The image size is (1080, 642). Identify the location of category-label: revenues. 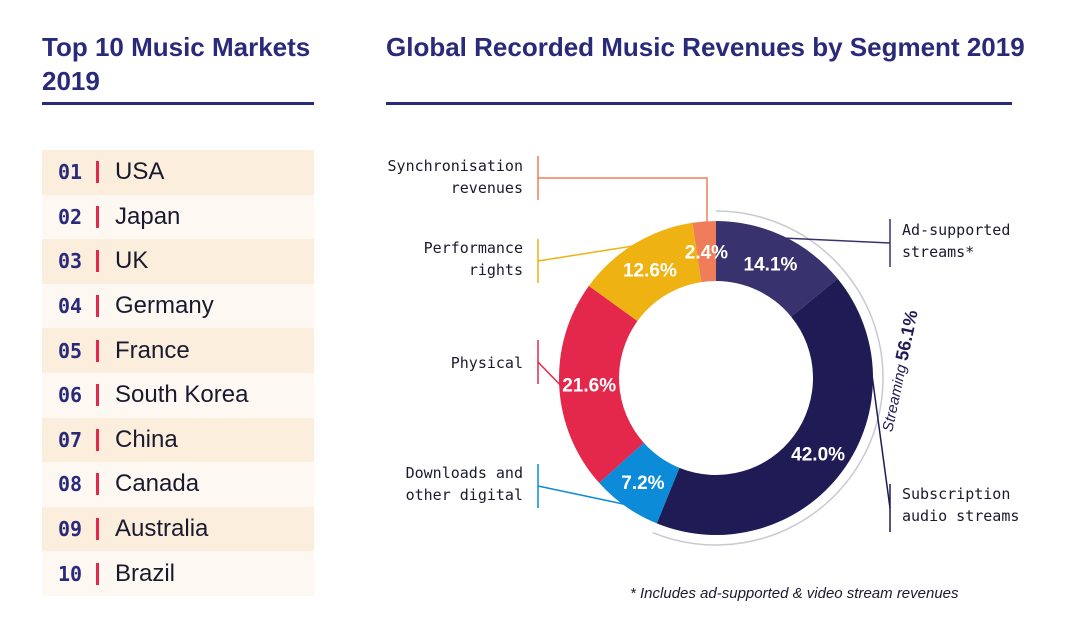
(487, 188).